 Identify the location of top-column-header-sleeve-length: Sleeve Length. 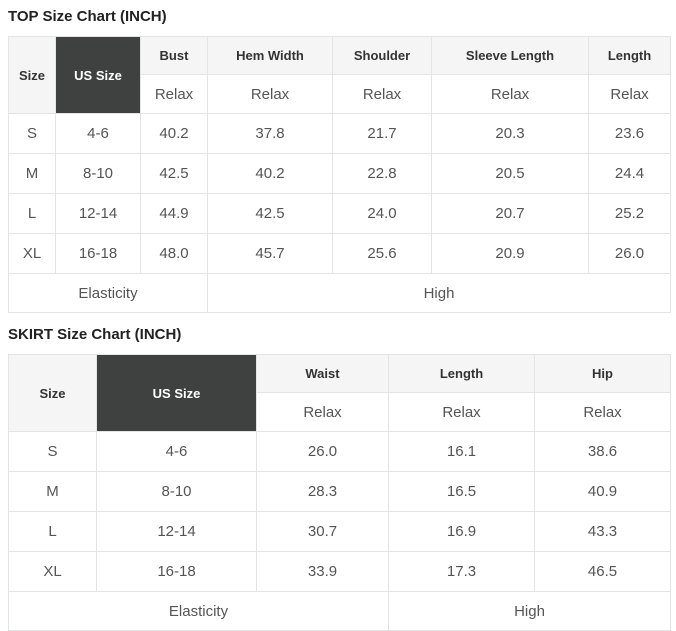
(510, 55).